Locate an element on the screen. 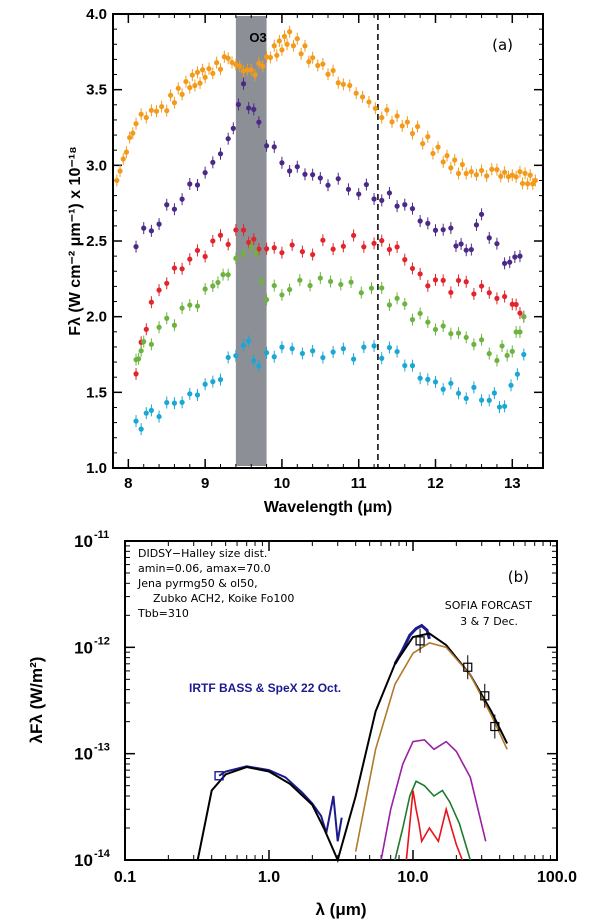 The height and width of the screenshot is (923, 590). panel-b-label: (b) is located at coordinates (518, 577).